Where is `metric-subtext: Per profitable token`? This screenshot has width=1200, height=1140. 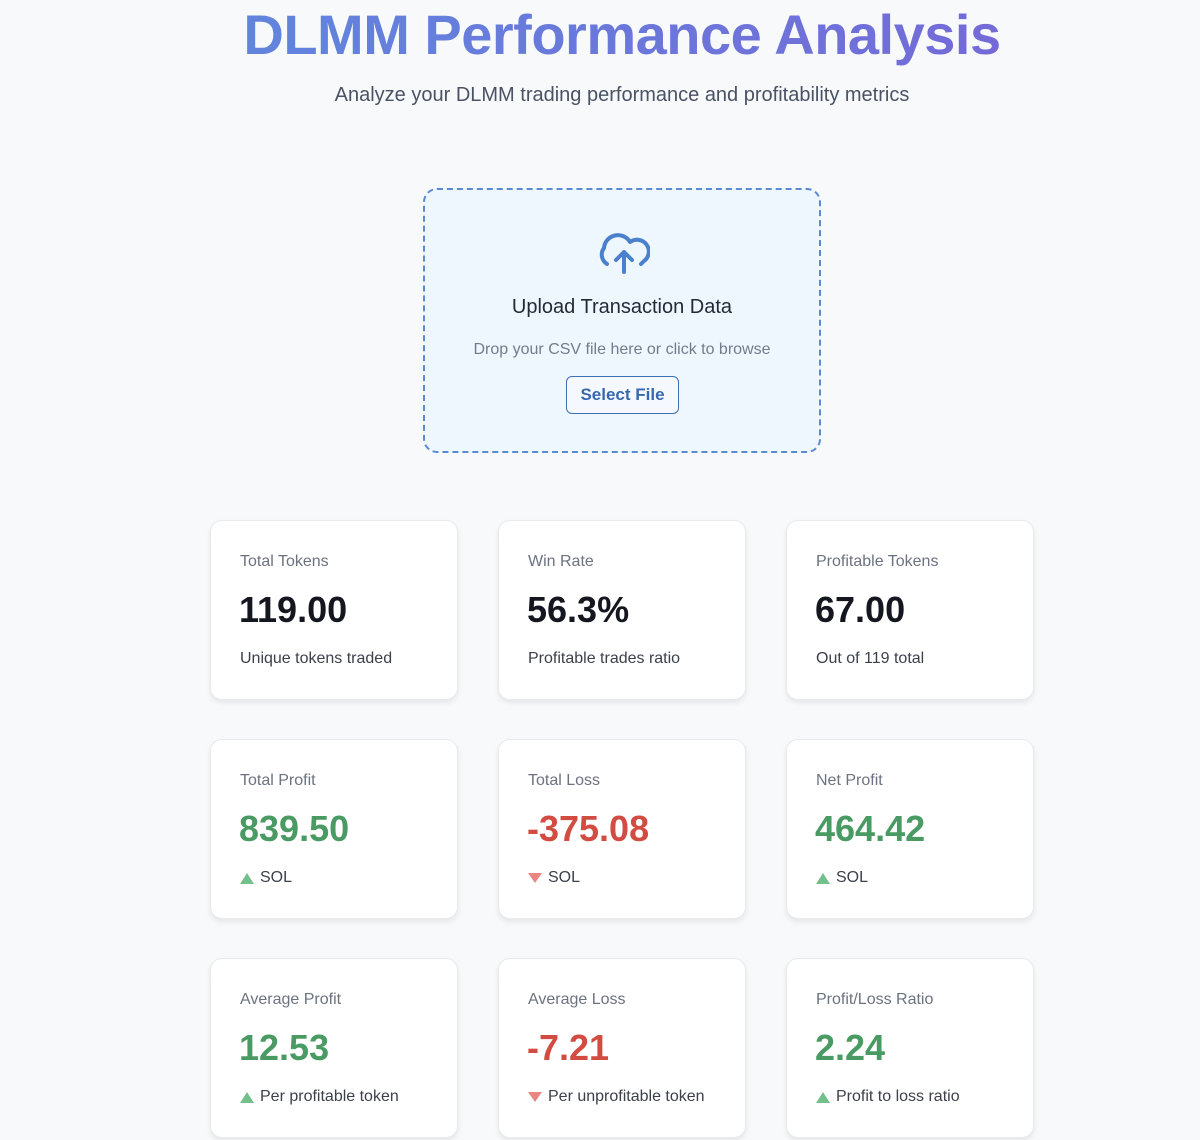
metric-subtext: Per profitable token is located at coordinates (319, 1097).